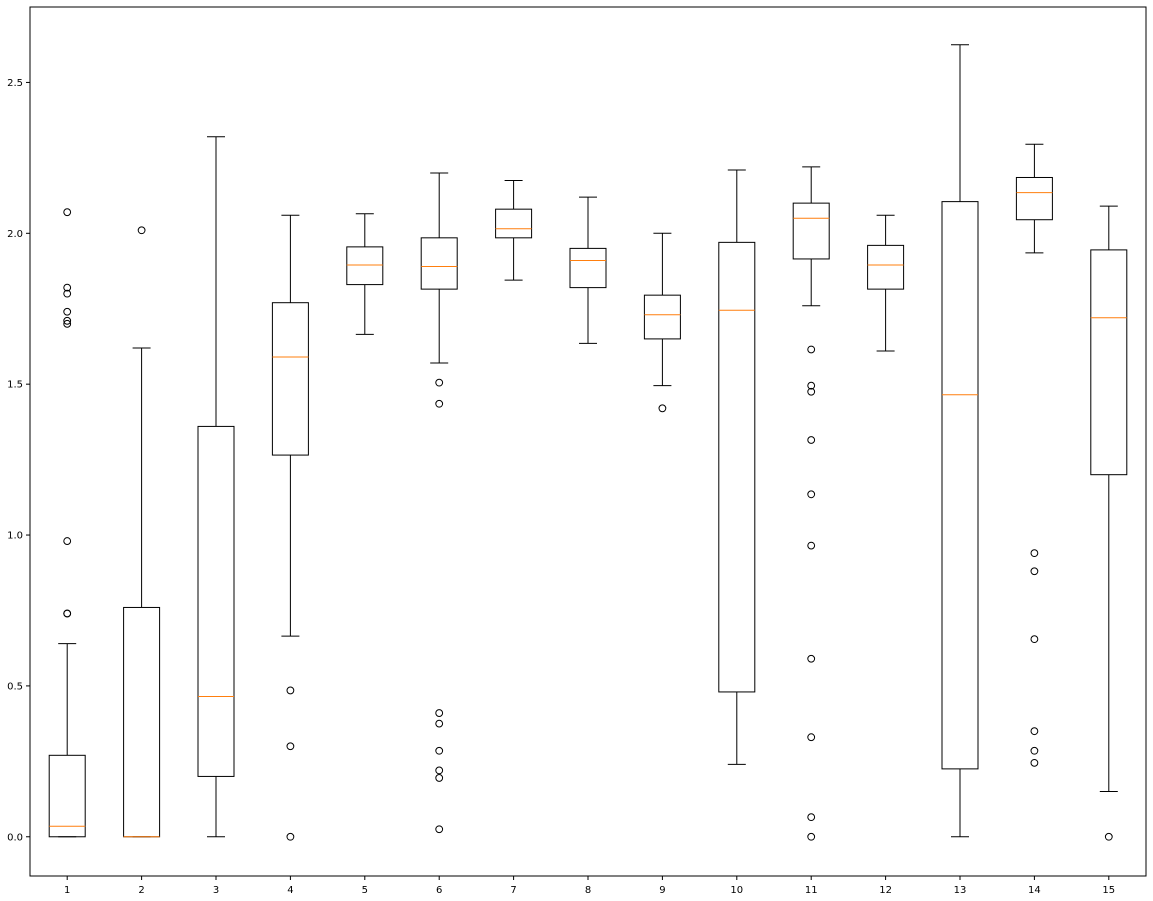 The width and height of the screenshot is (1153, 901). What do you see at coordinates (141, 890) in the screenshot?
I see `x-tick-label: 2` at bounding box center [141, 890].